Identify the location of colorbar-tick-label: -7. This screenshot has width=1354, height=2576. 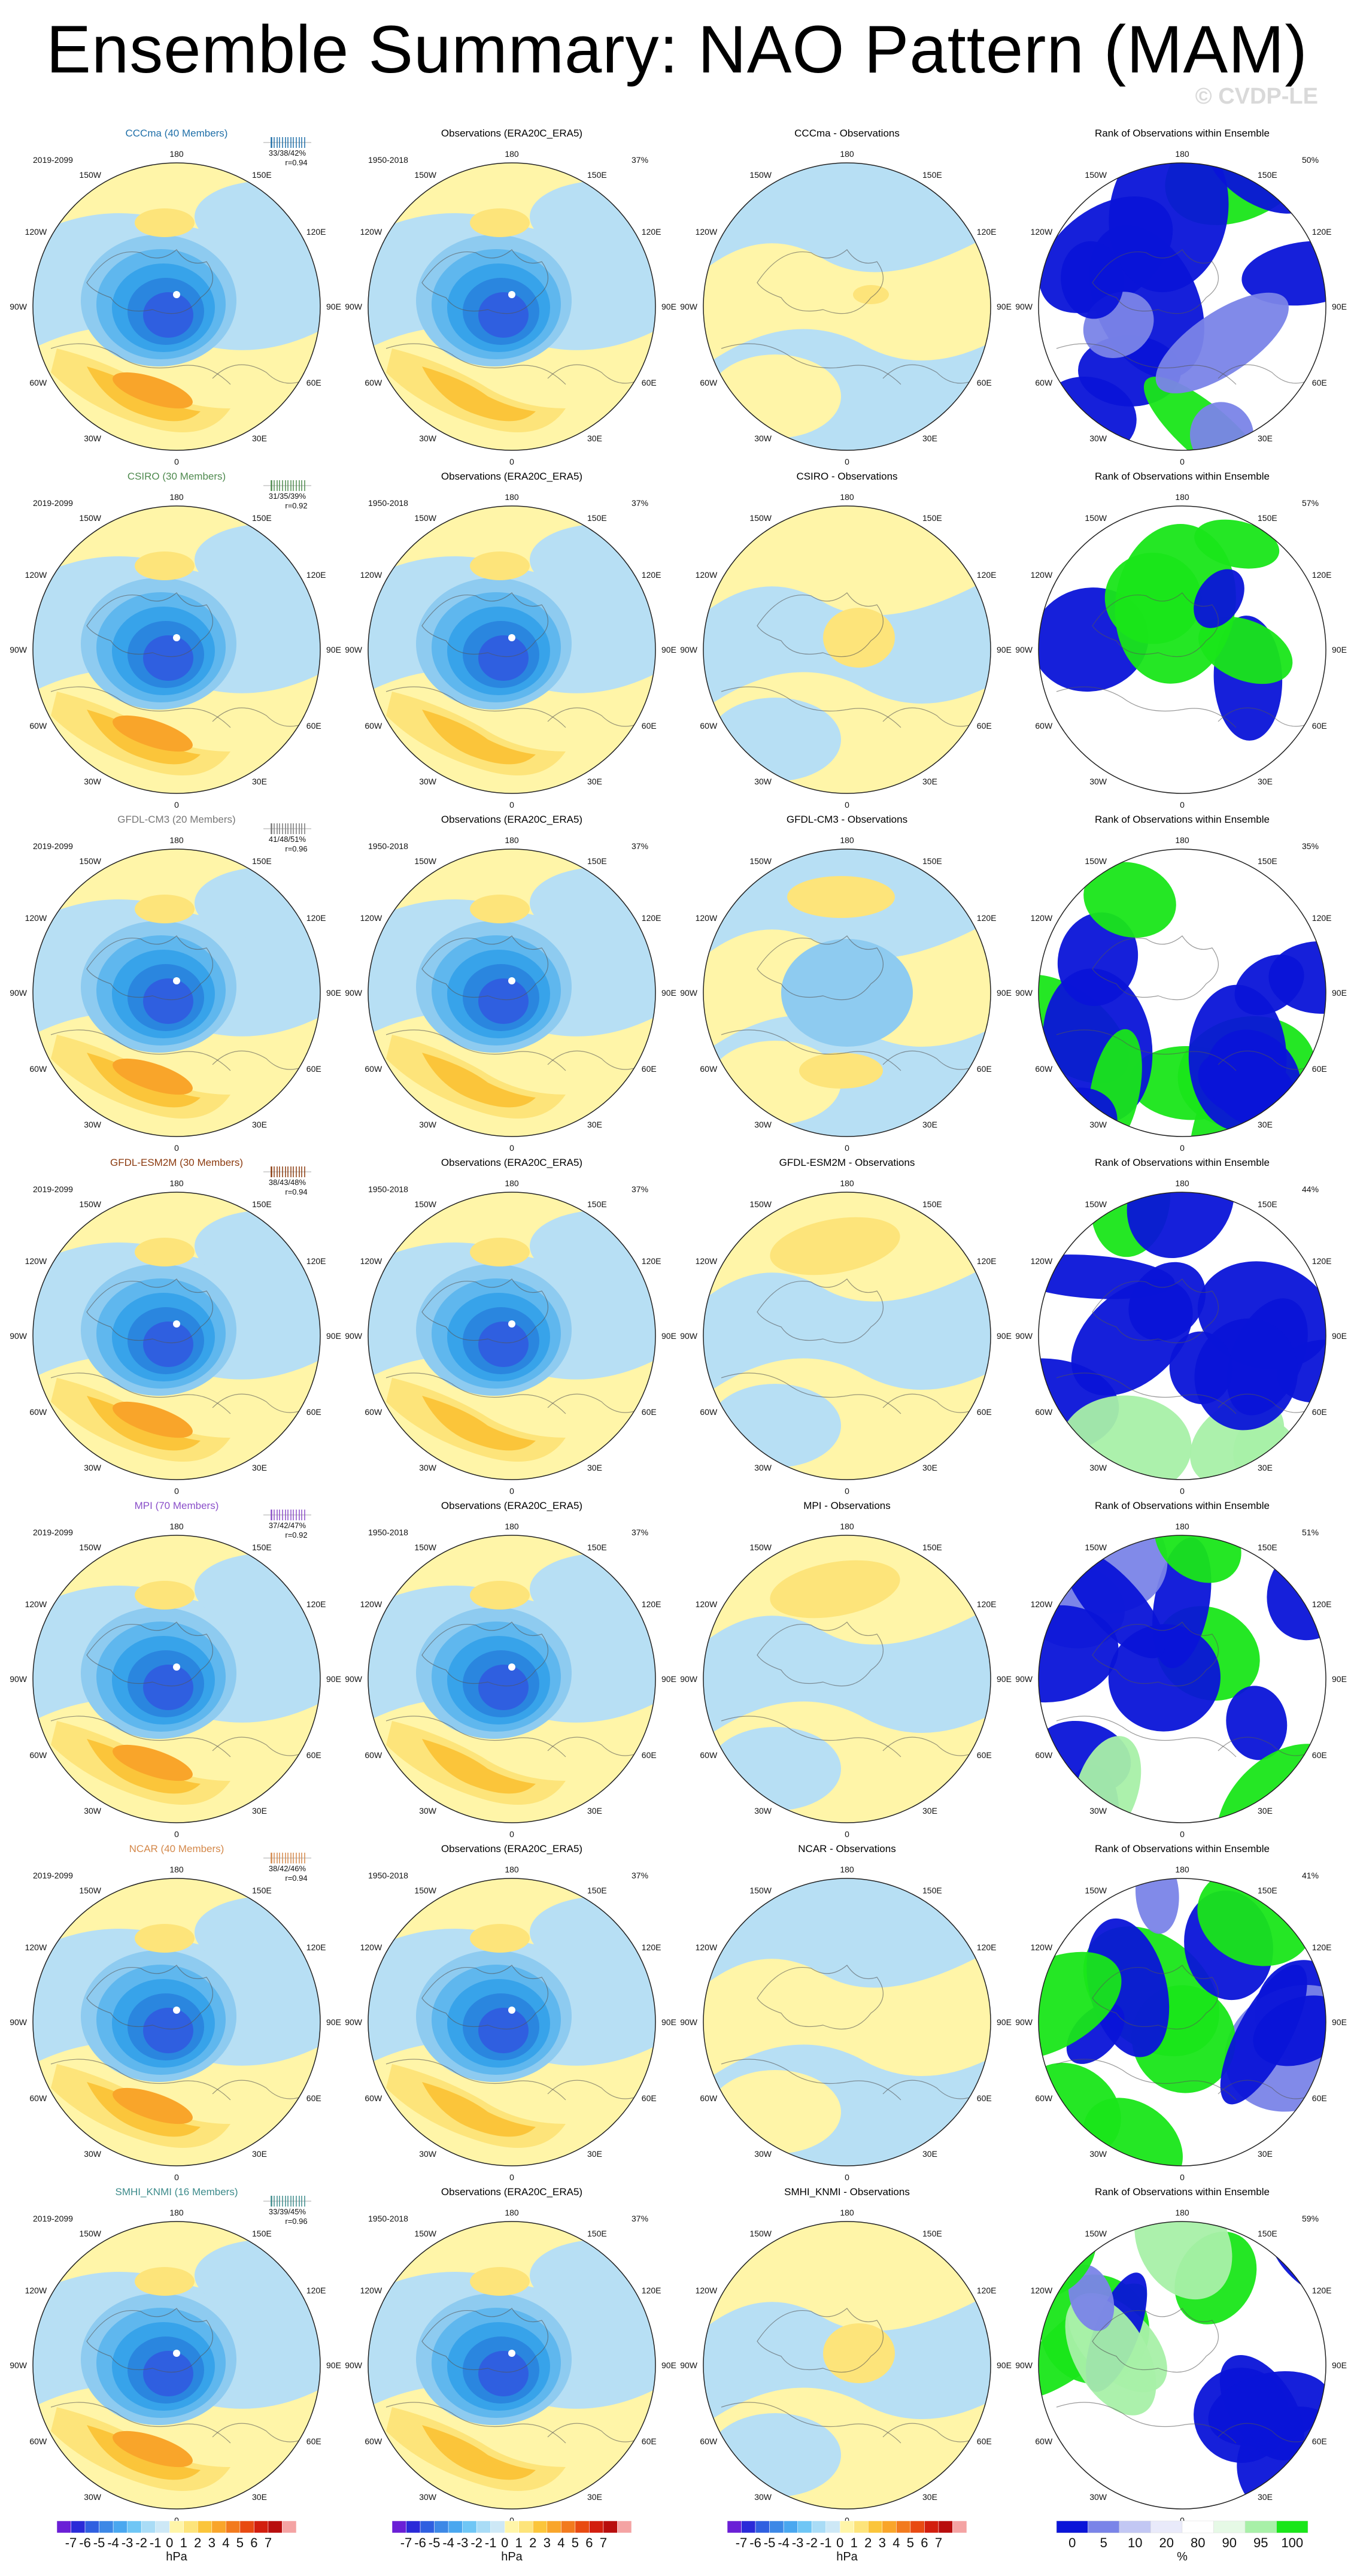
(71, 2542).